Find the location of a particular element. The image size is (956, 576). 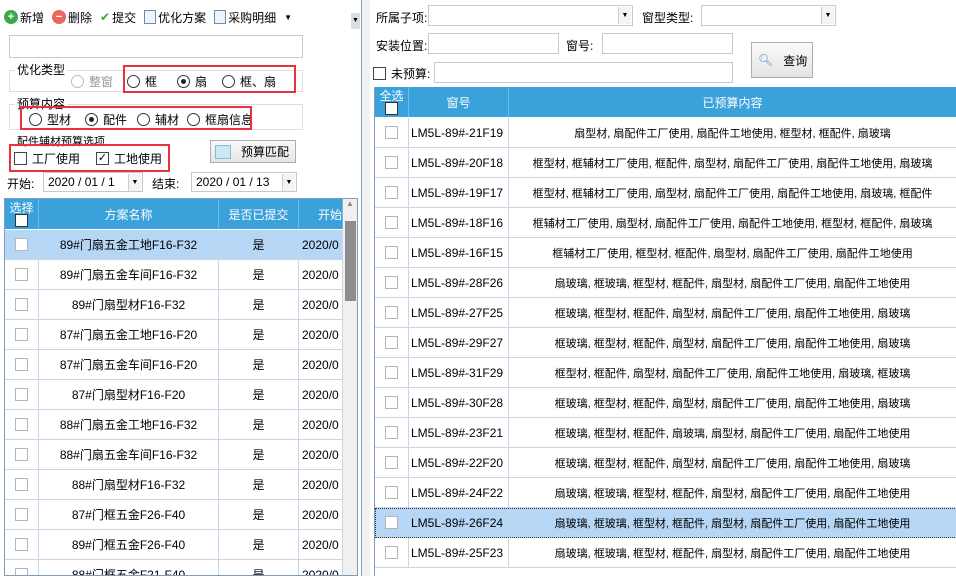

scroll-up-icon: ▲ is located at coordinates (350, 203).